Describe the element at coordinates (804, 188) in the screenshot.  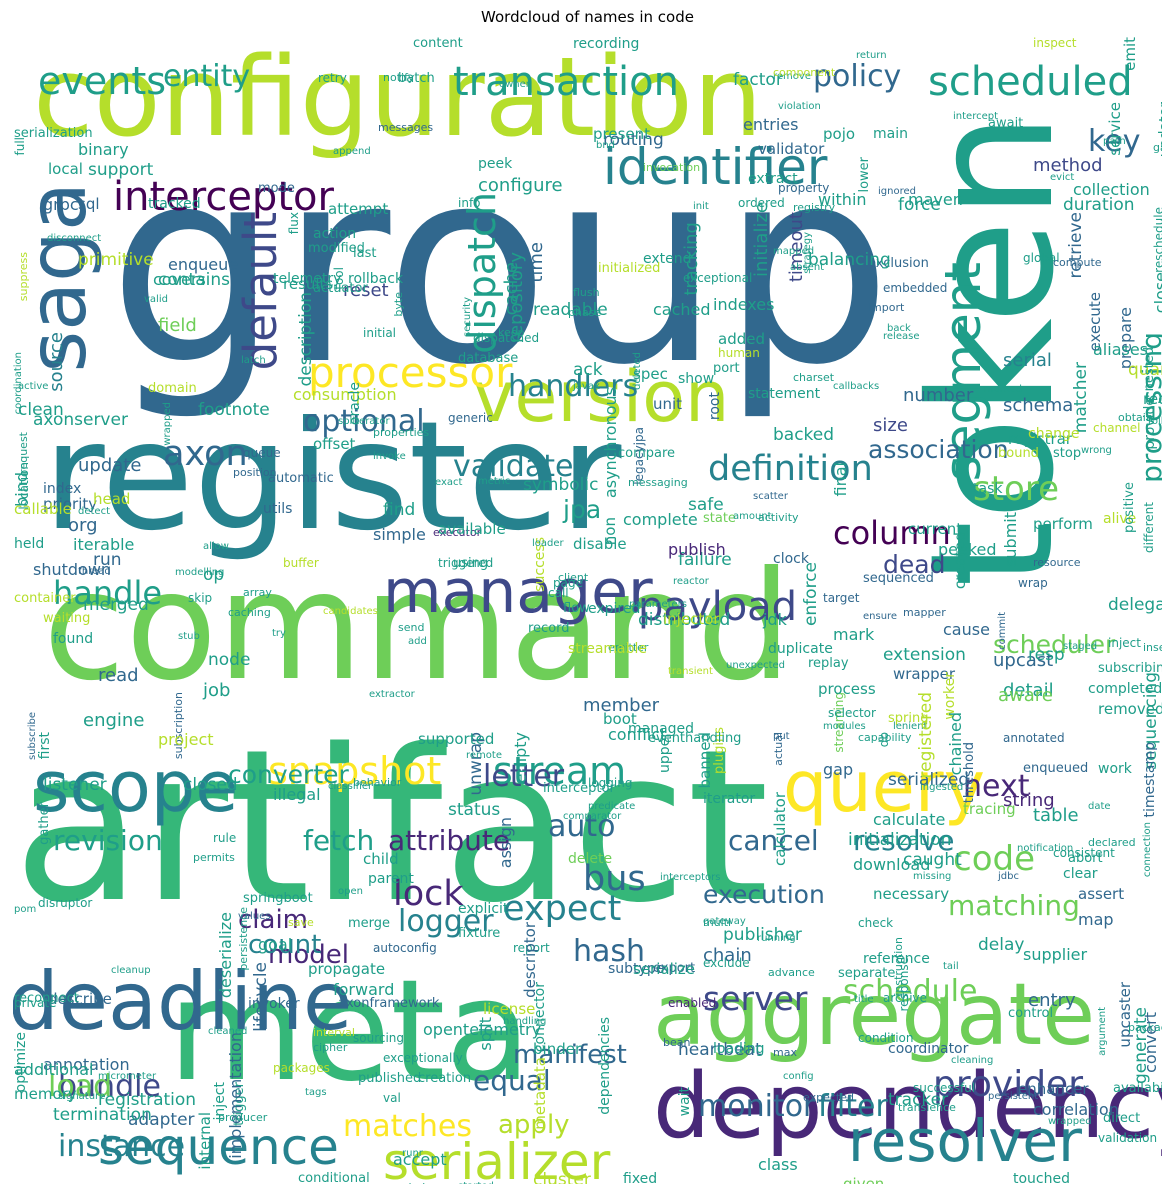
I see `word-property: property` at that location.